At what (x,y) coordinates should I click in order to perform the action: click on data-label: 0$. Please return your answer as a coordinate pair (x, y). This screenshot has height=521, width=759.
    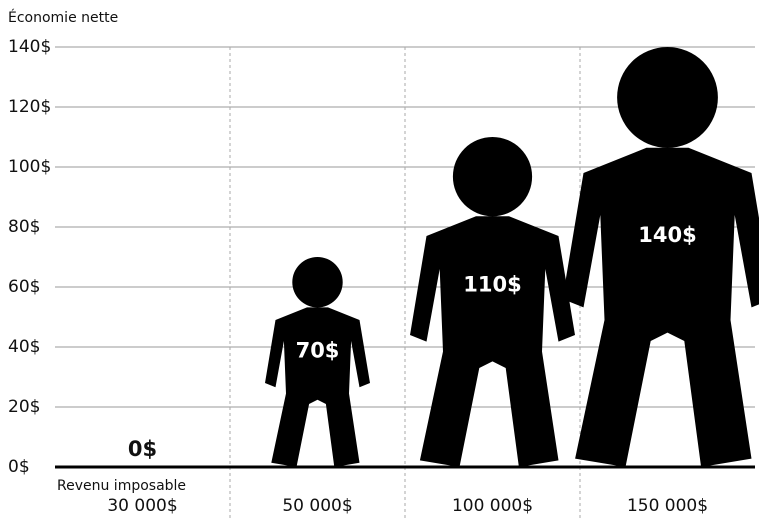
    Looking at the image, I should click on (142, 449).